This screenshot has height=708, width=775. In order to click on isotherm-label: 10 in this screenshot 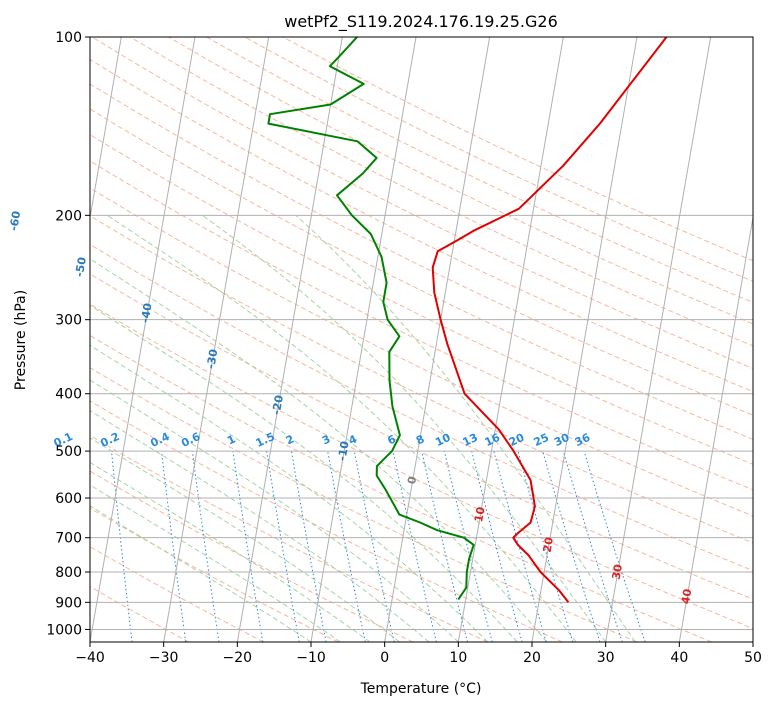, I will do `click(479, 515)`.